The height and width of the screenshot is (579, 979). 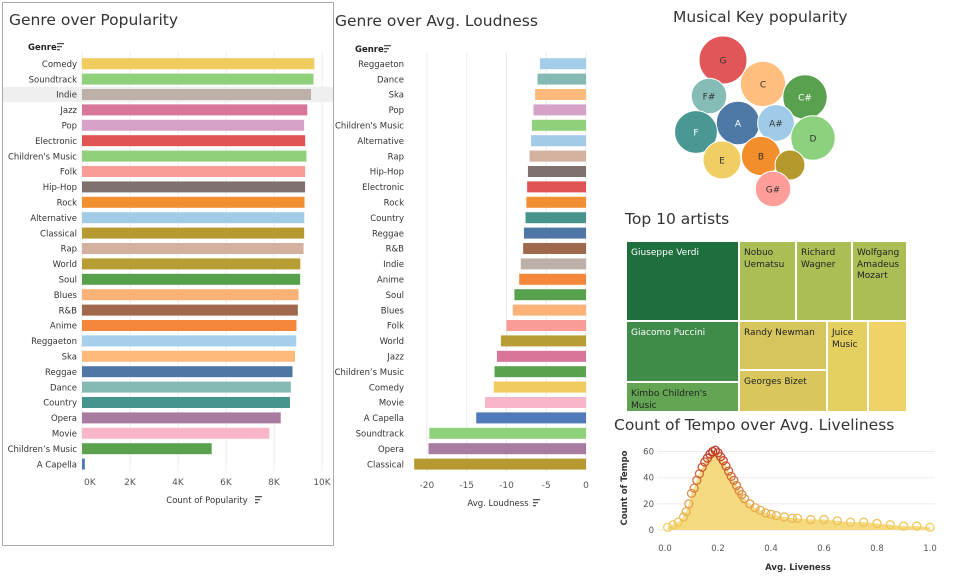 What do you see at coordinates (94, 20) in the screenshot?
I see `popularity-title: Genre over Popularity` at bounding box center [94, 20].